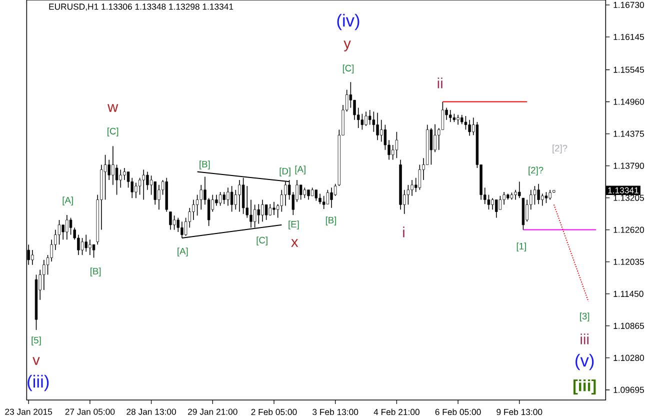  I want to click on y-tick-label: 1.15545, so click(629, 69).